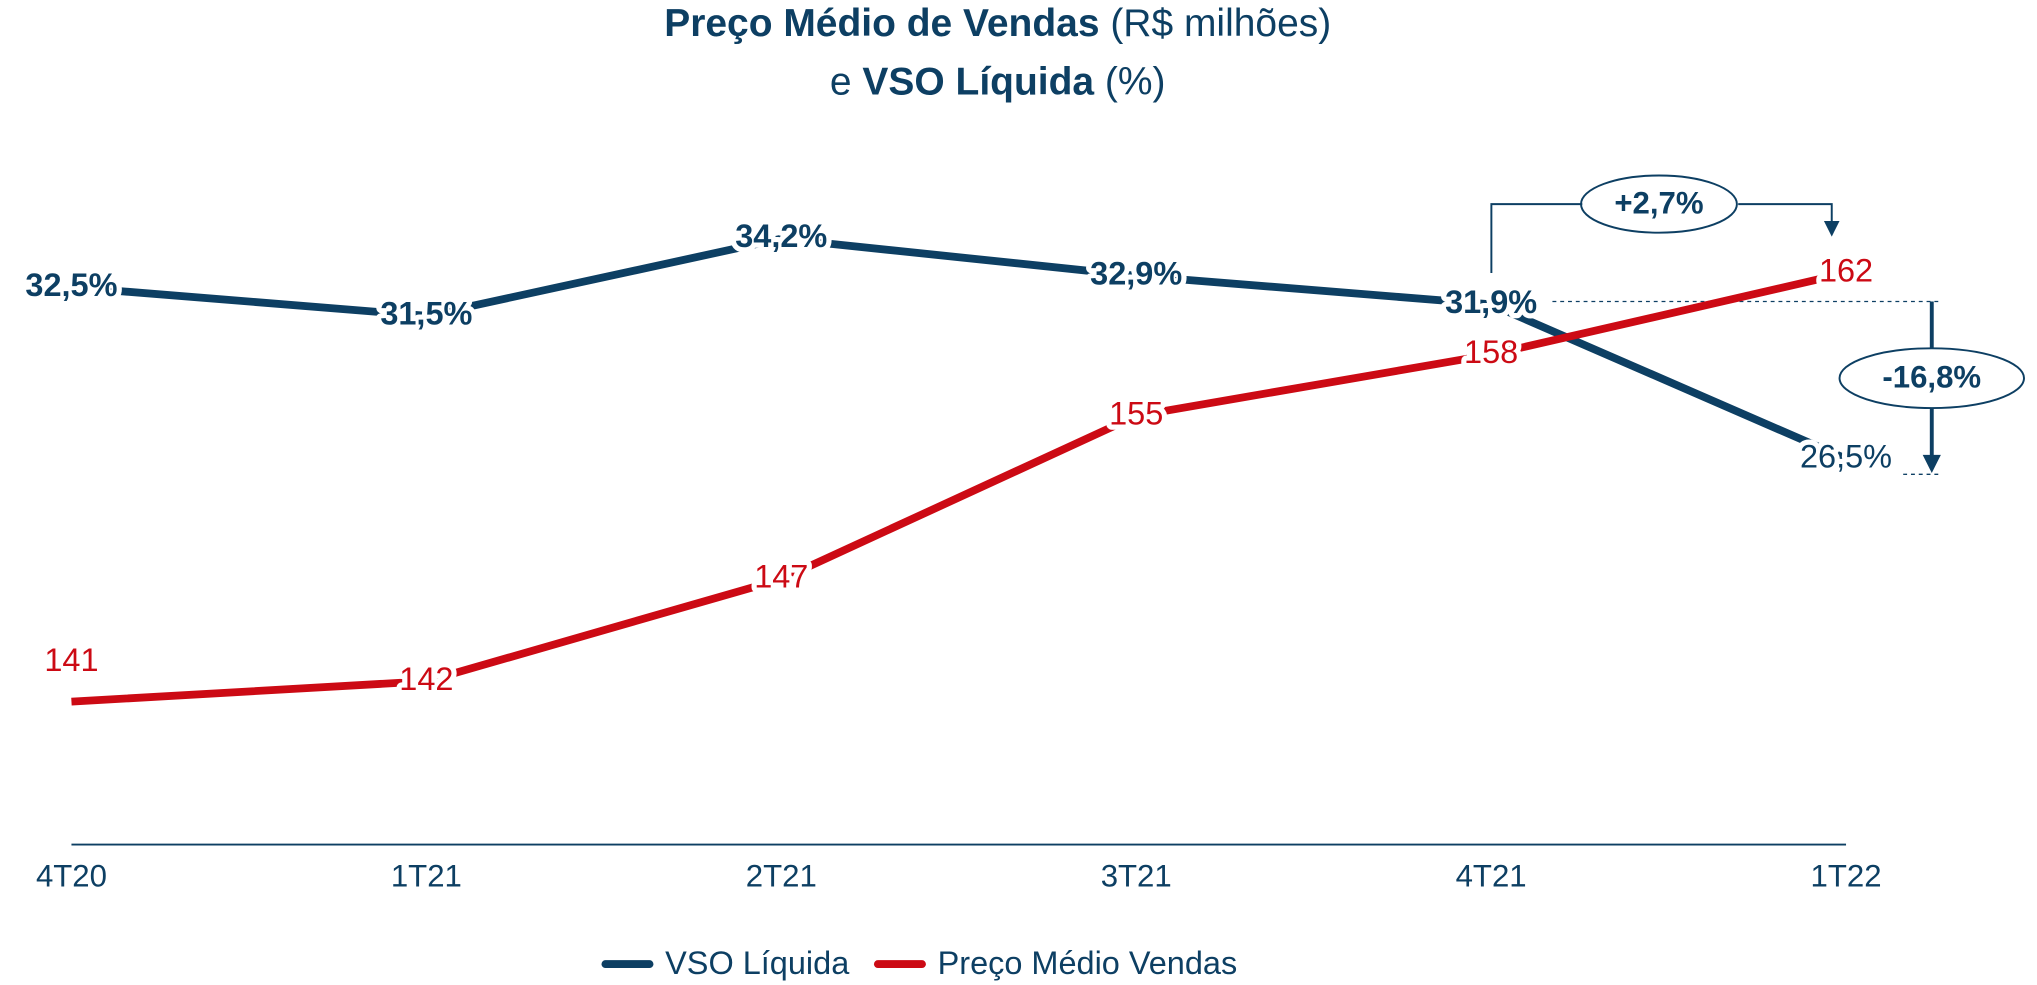 The height and width of the screenshot is (985, 2037). What do you see at coordinates (1136, 876) in the screenshot?
I see `x-tick-label: 3T21` at bounding box center [1136, 876].